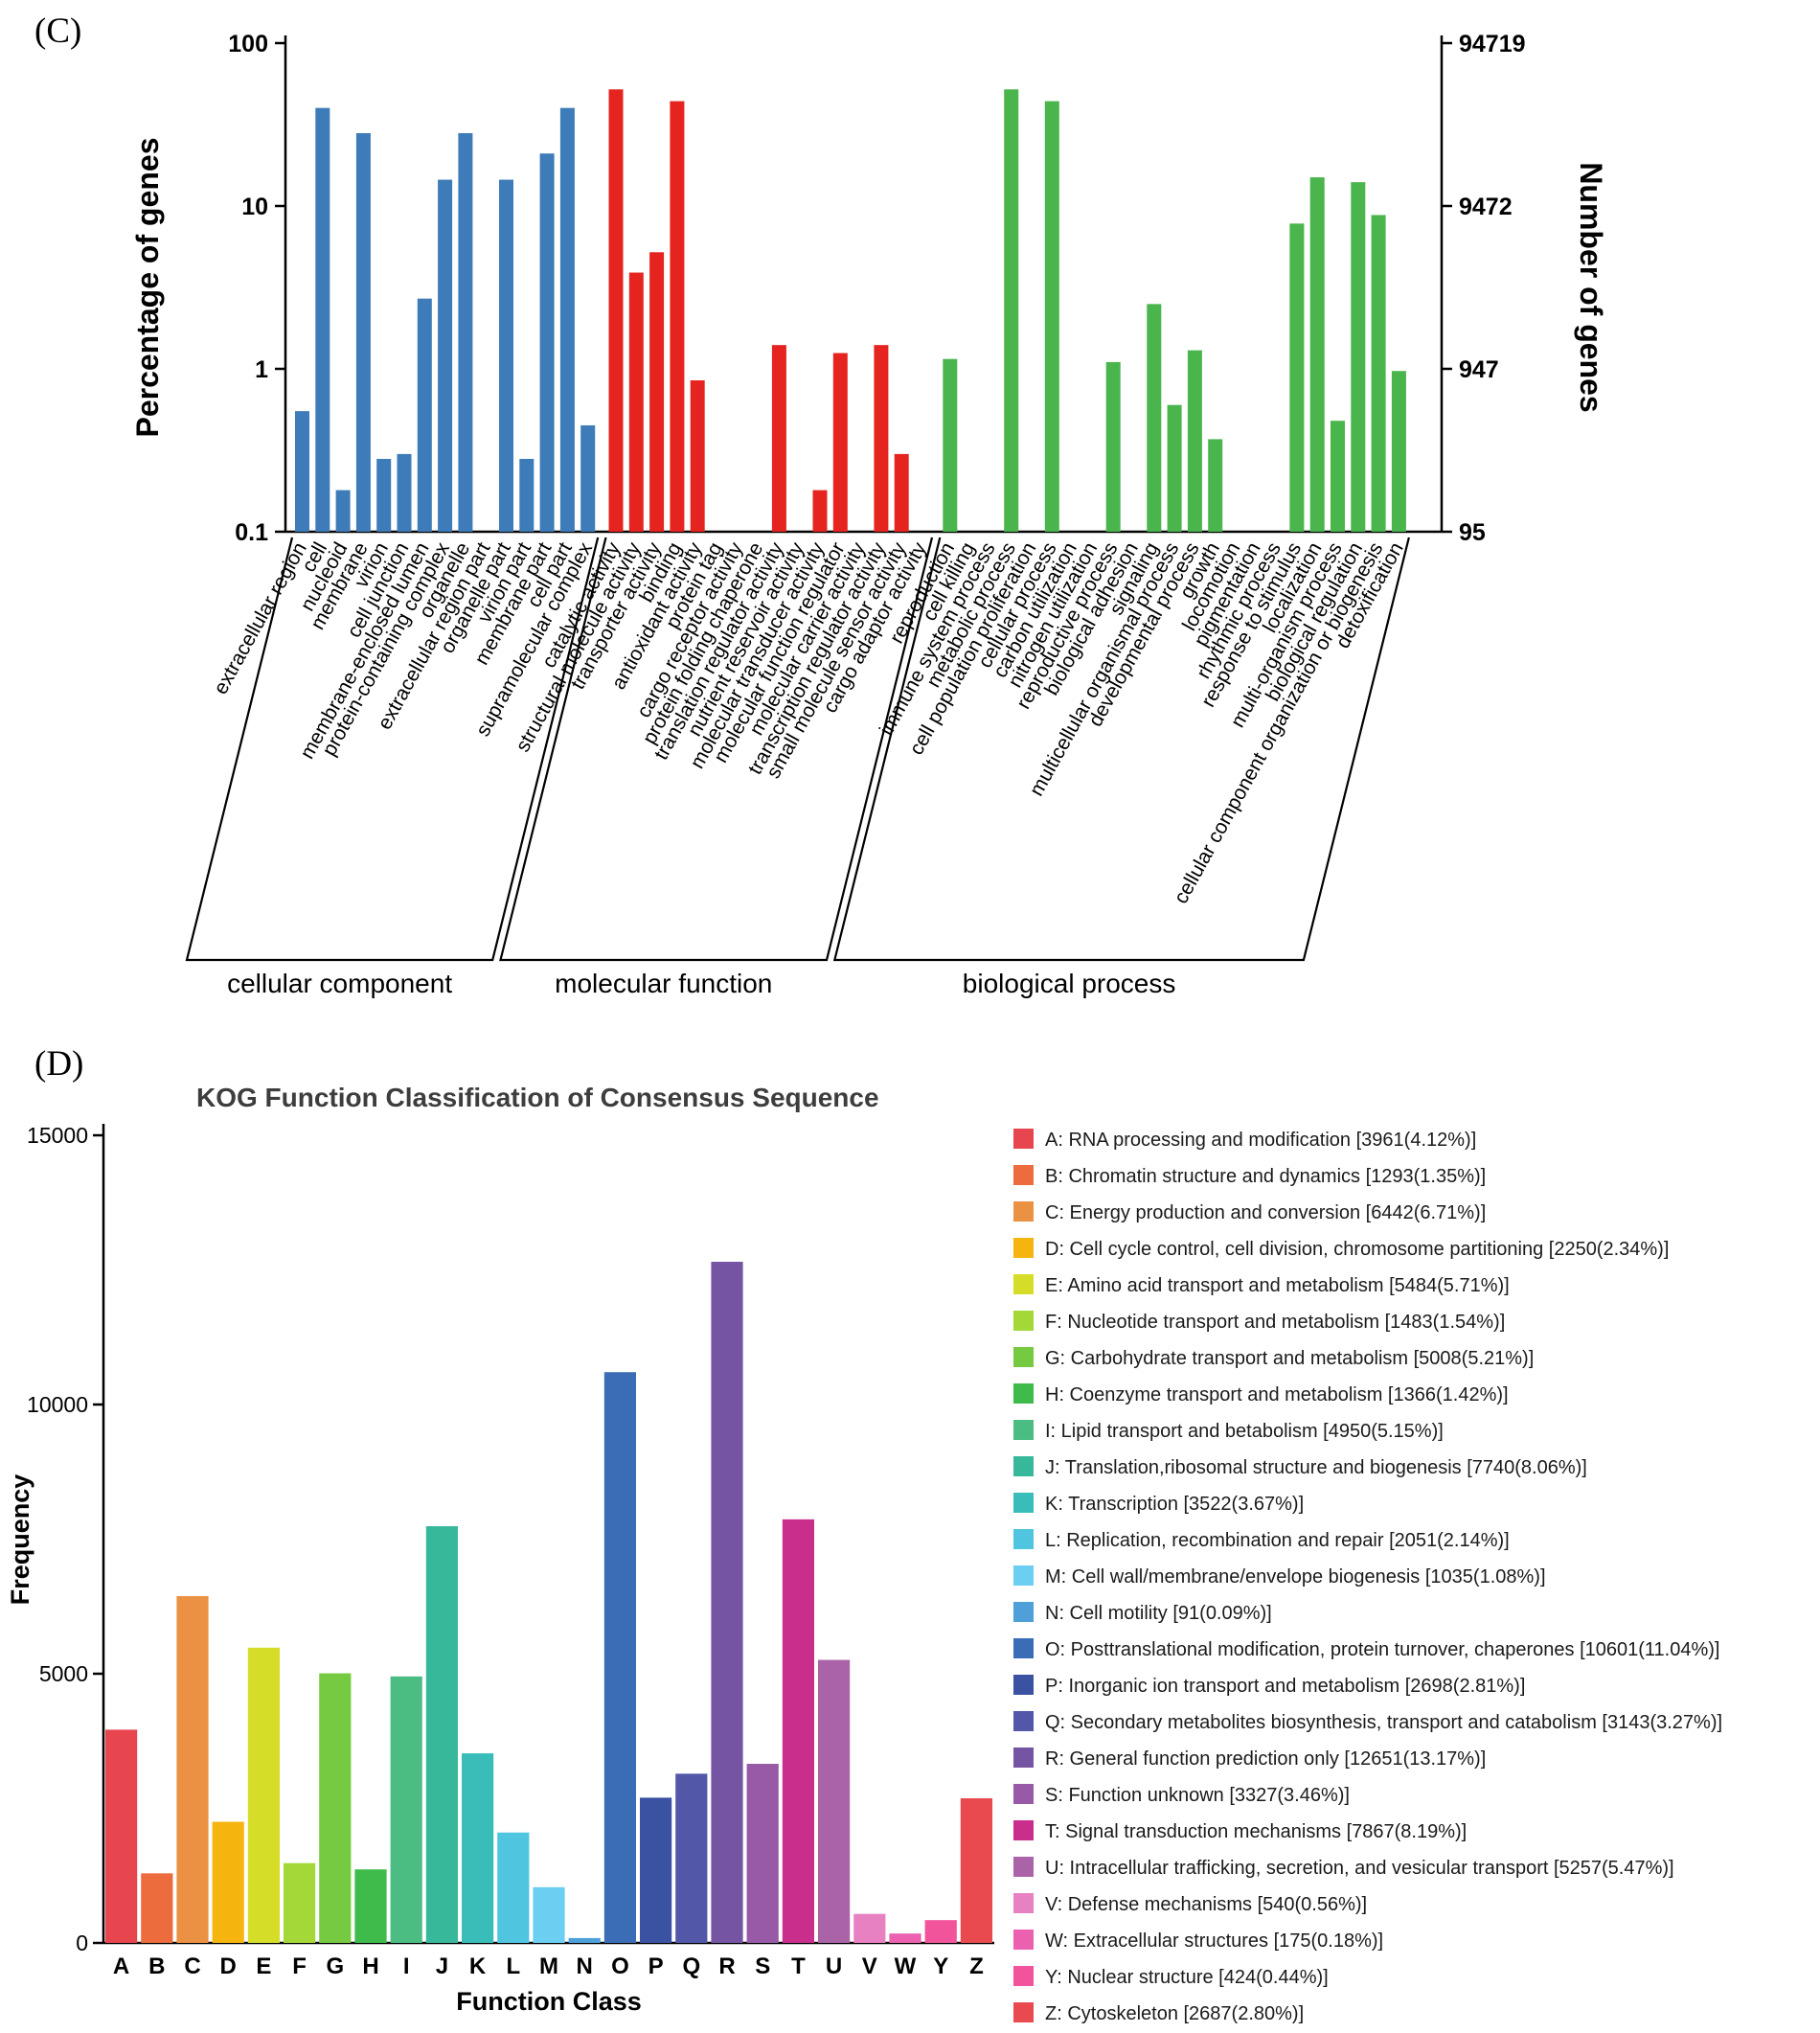  Describe the element at coordinates (656, 1966) in the screenshot. I see `x-tick-label: P` at that location.